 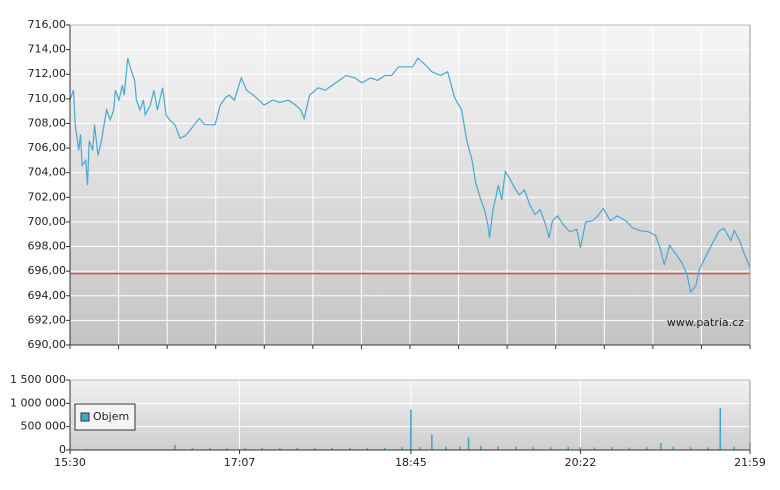 I want to click on y-tick-label: 700,00, so click(x=47, y=221).